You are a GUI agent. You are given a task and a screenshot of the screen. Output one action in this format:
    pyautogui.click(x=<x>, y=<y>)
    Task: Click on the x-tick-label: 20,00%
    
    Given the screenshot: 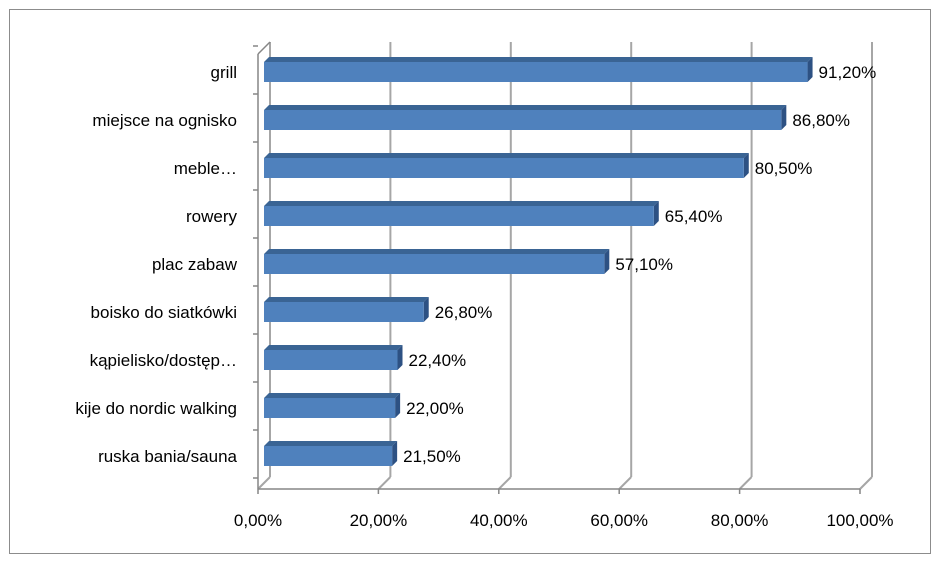 What is the action you would take?
    pyautogui.click(x=379, y=520)
    